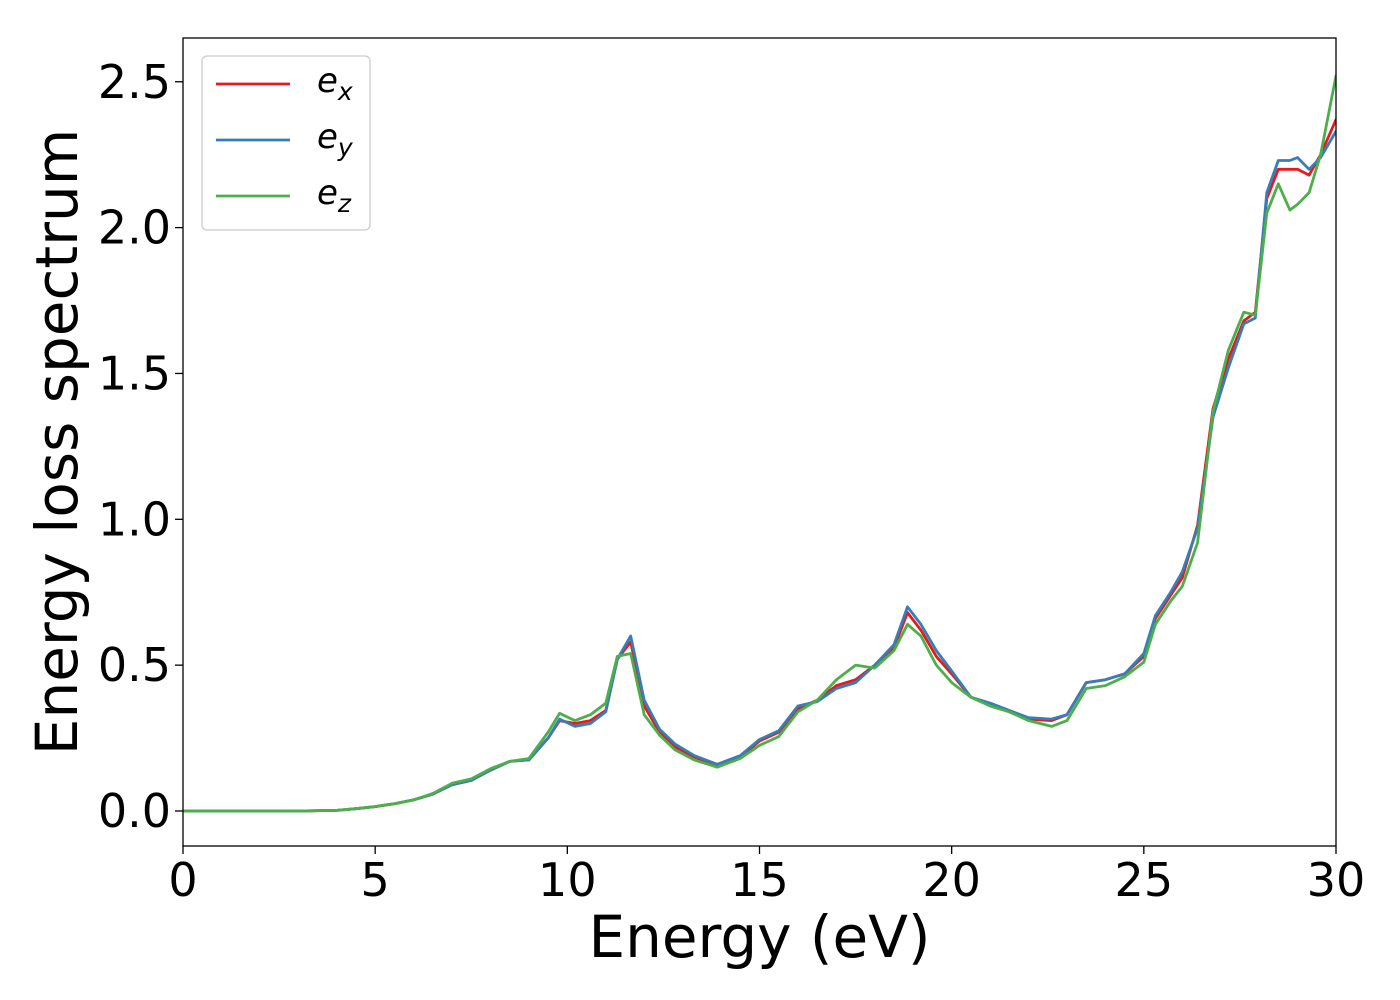  I want to click on legend-label-y: ey, so click(335, 139).